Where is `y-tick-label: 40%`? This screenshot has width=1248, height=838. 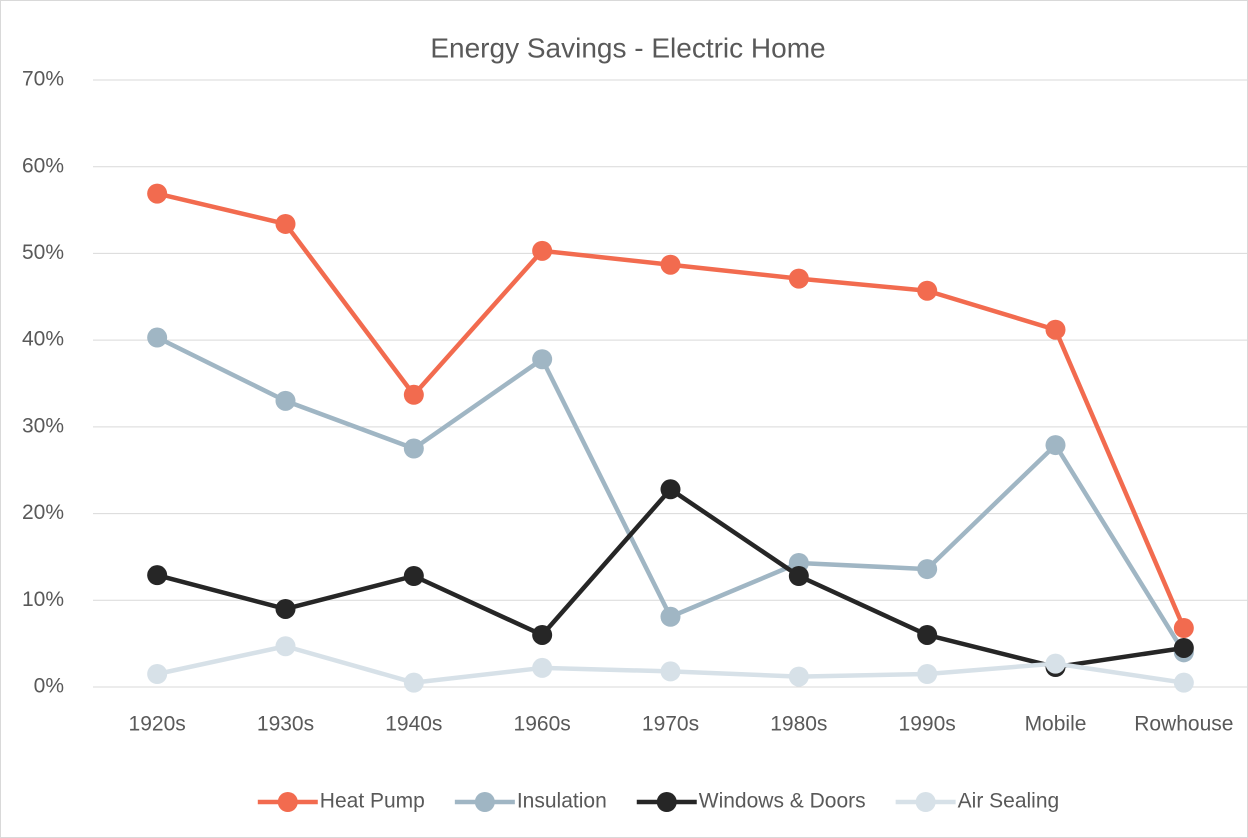
y-tick-label: 40% is located at coordinates (43, 339).